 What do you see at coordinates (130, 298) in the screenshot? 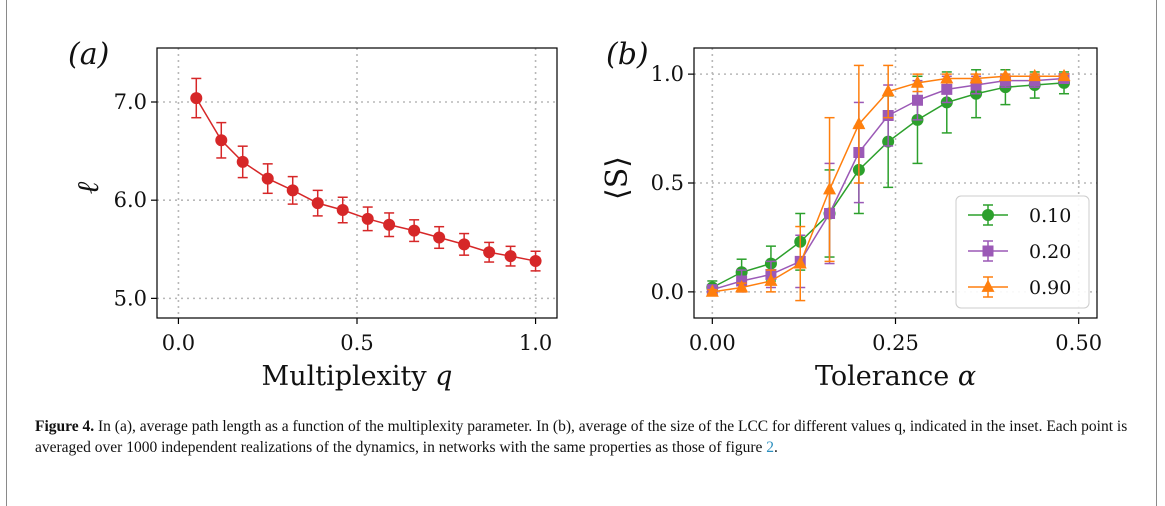
I see `y-tick-label: 5.0` at bounding box center [130, 298].